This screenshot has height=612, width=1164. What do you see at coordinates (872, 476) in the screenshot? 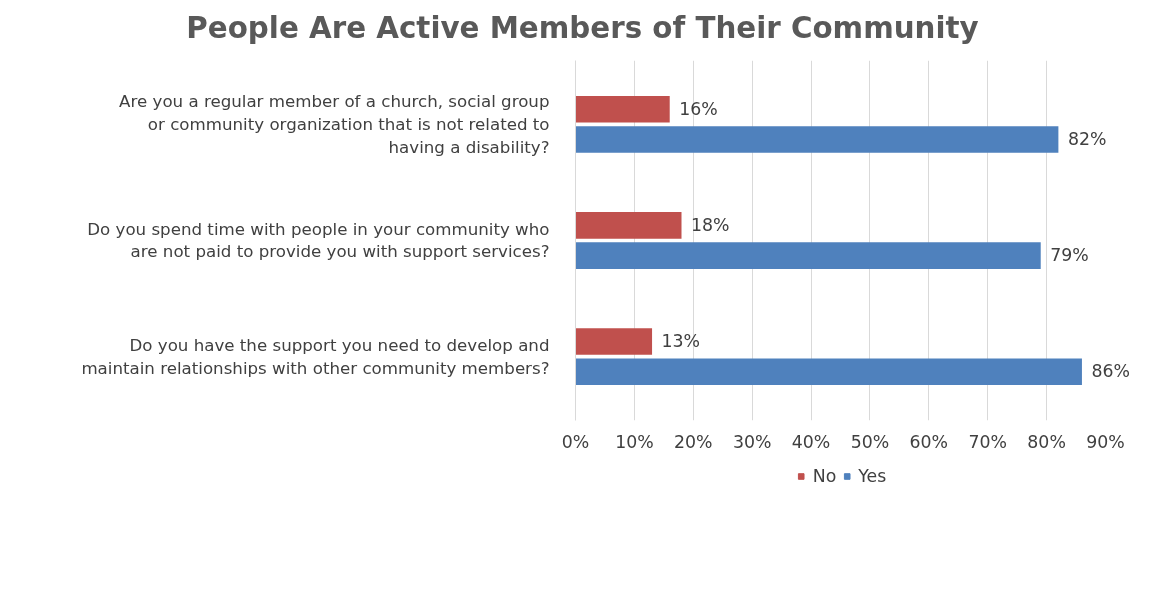
I see `legend-label: Yes` at bounding box center [872, 476].